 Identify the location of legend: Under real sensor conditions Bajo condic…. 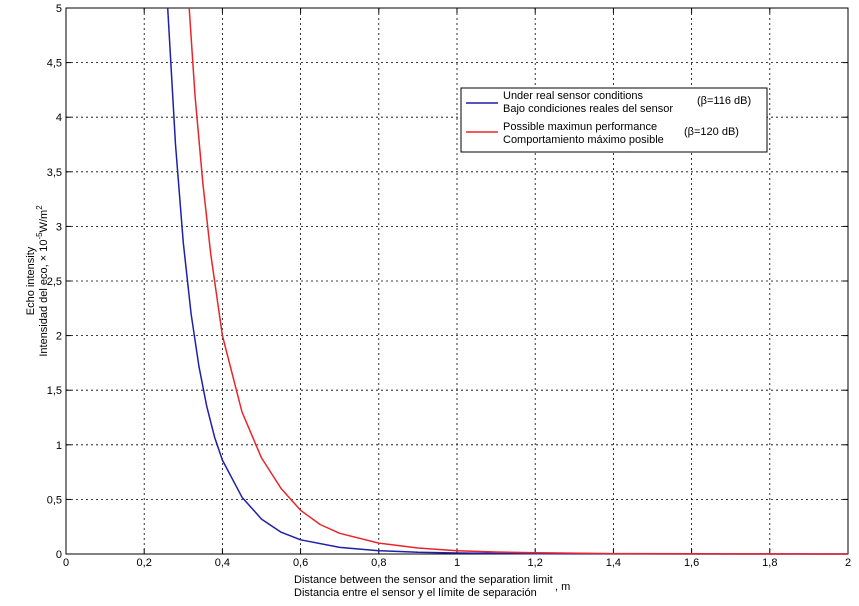
(614, 120).